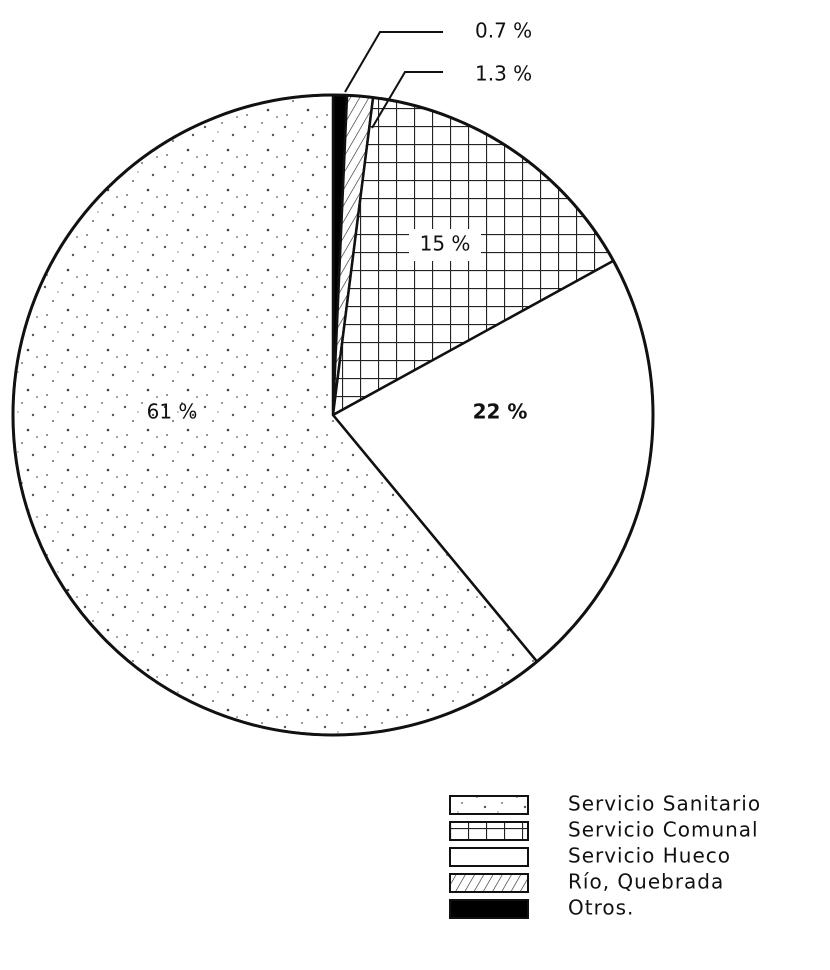 The height and width of the screenshot is (970, 830). I want to click on legend-label: Otros., so click(601, 908).